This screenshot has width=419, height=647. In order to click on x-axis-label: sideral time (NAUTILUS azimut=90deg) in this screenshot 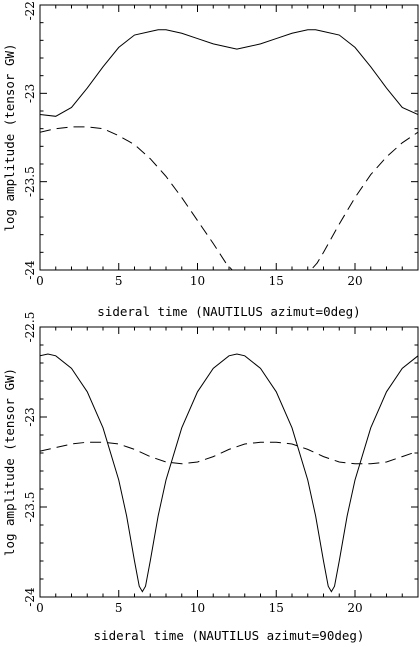, I will do `click(229, 635)`.